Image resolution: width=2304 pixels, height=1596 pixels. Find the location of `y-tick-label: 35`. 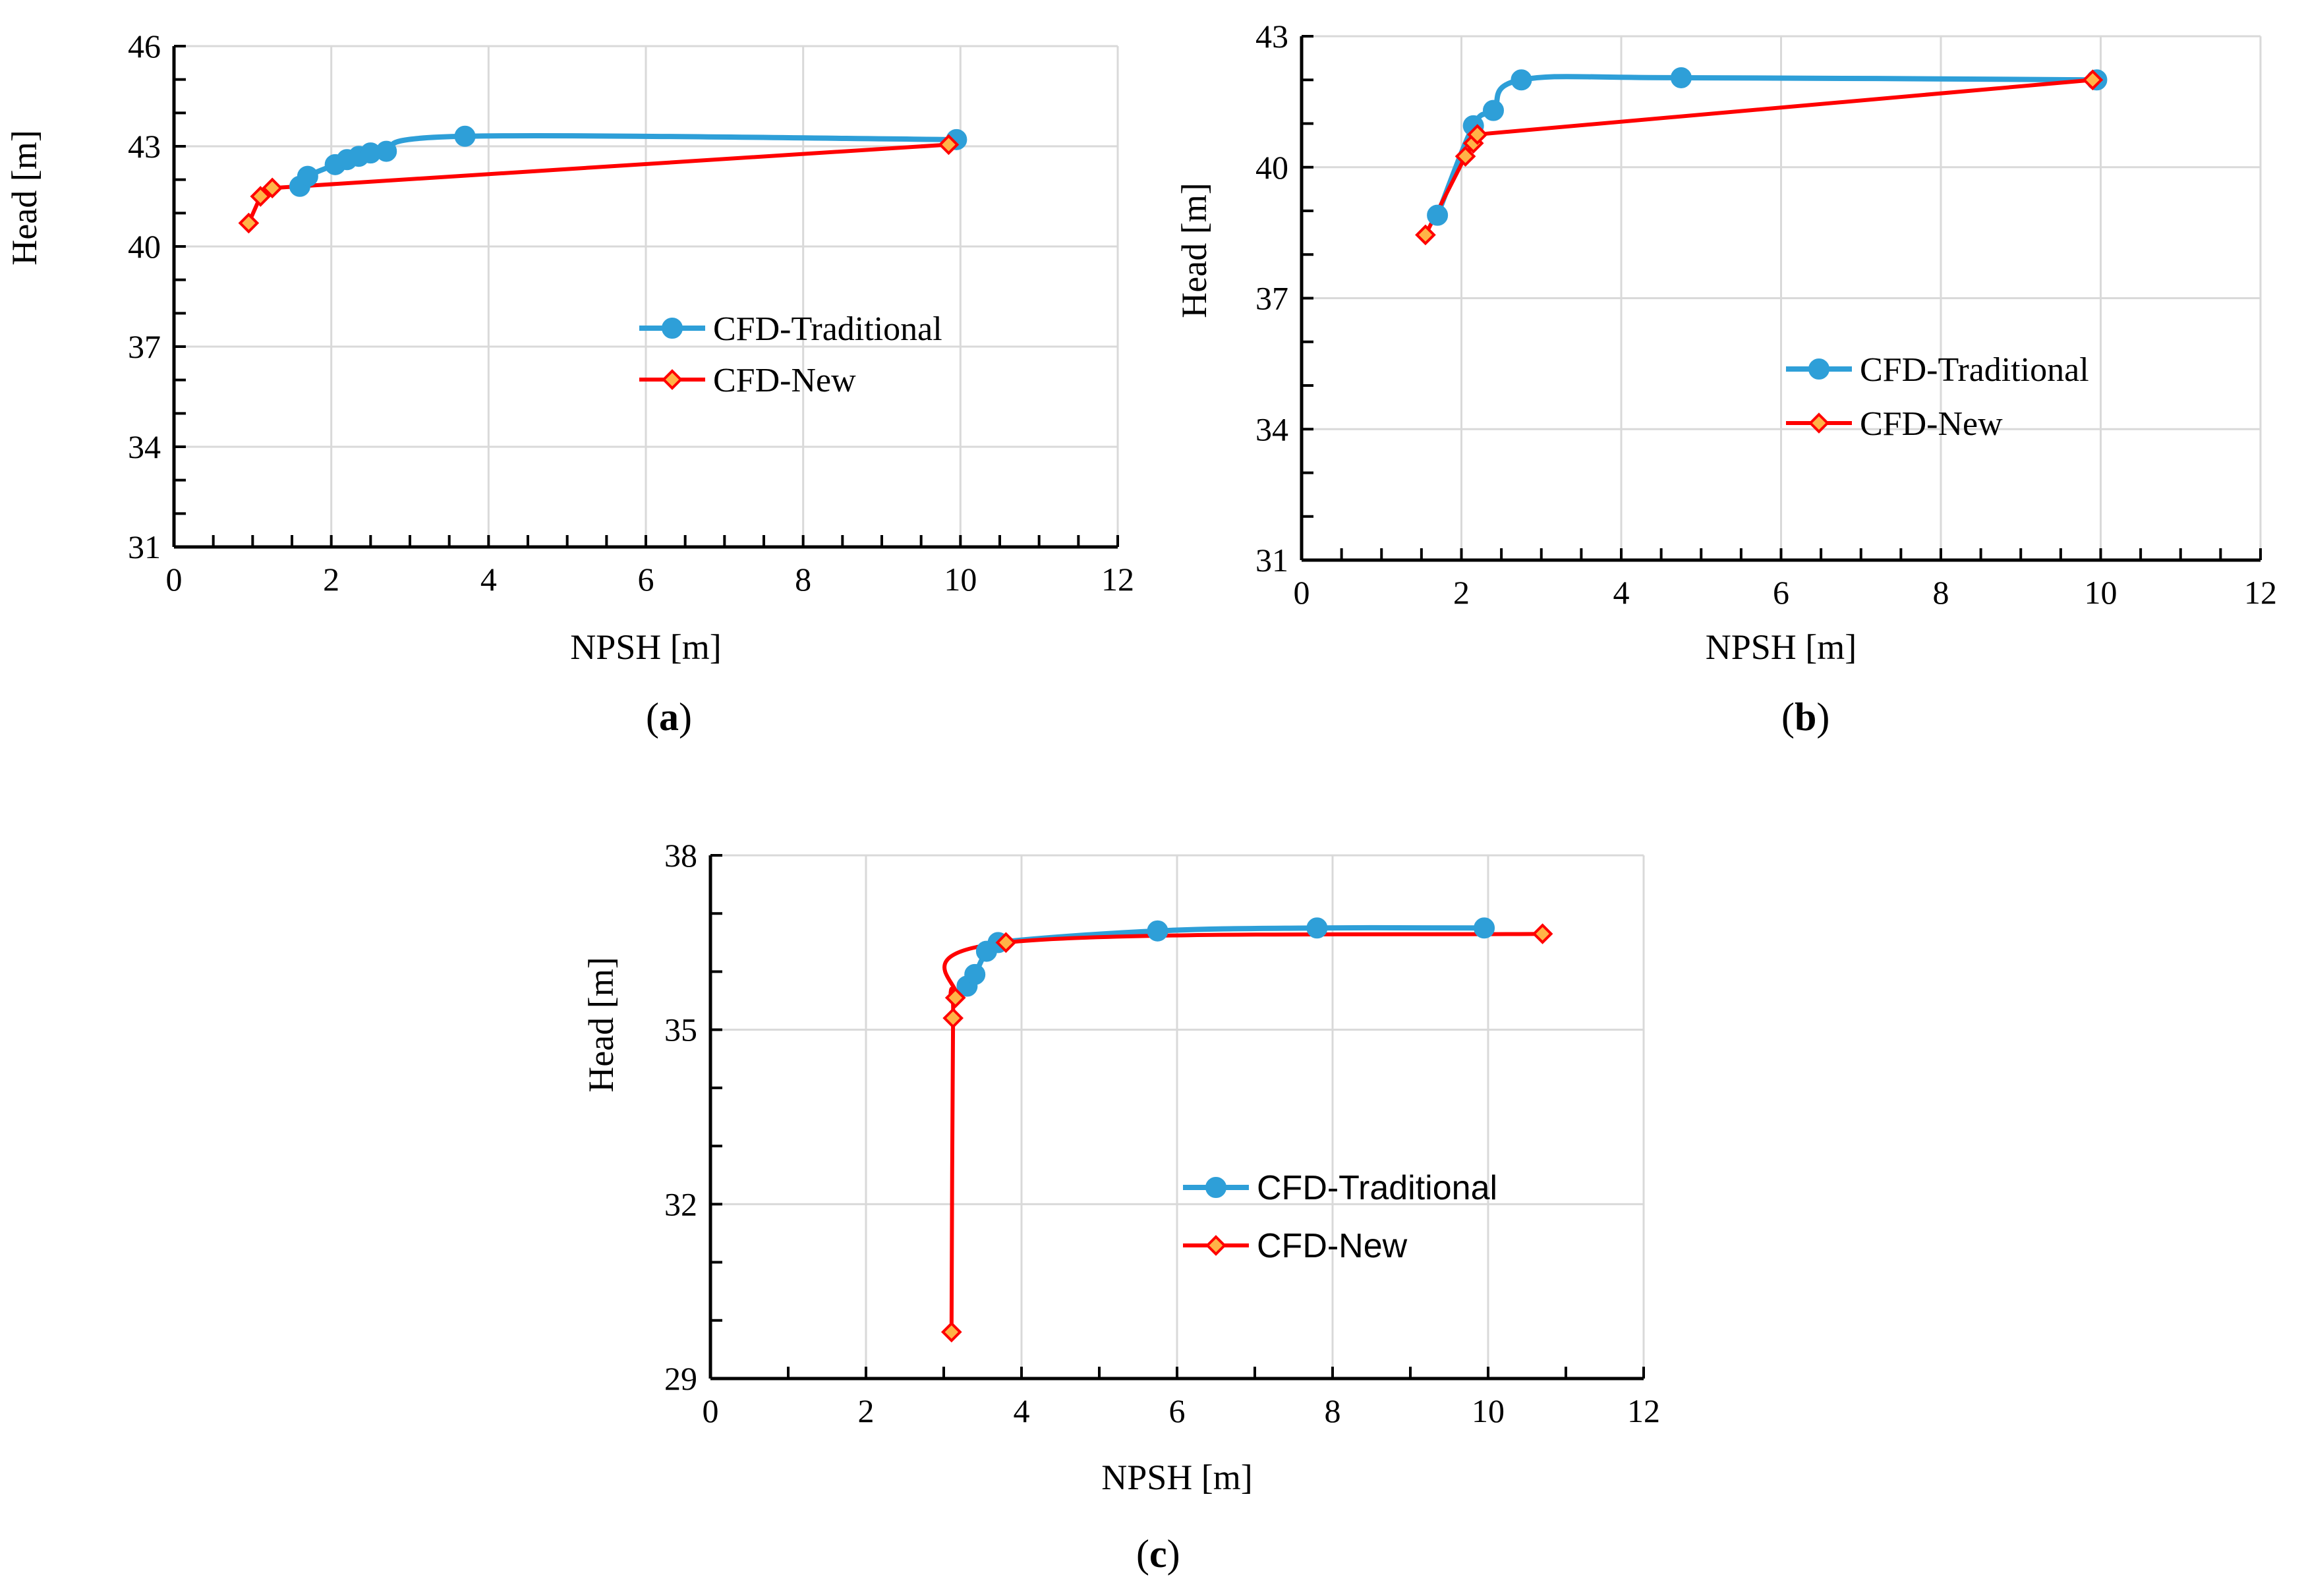

y-tick-label: 35 is located at coordinates (680, 1030).